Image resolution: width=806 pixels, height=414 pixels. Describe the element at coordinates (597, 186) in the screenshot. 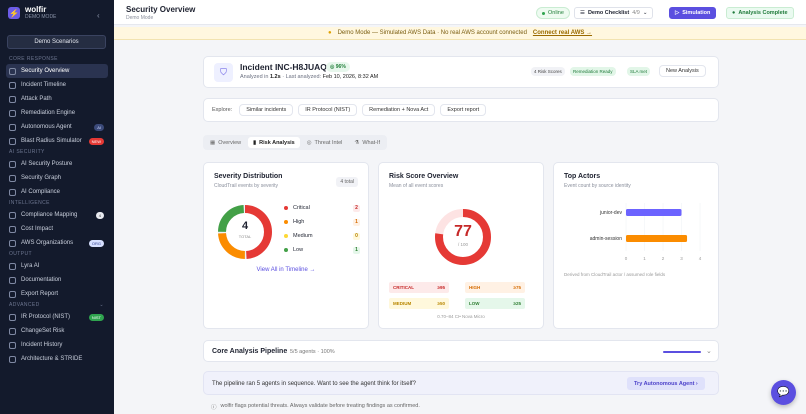

I see `actors-subtitle: Event count by source identity` at that location.